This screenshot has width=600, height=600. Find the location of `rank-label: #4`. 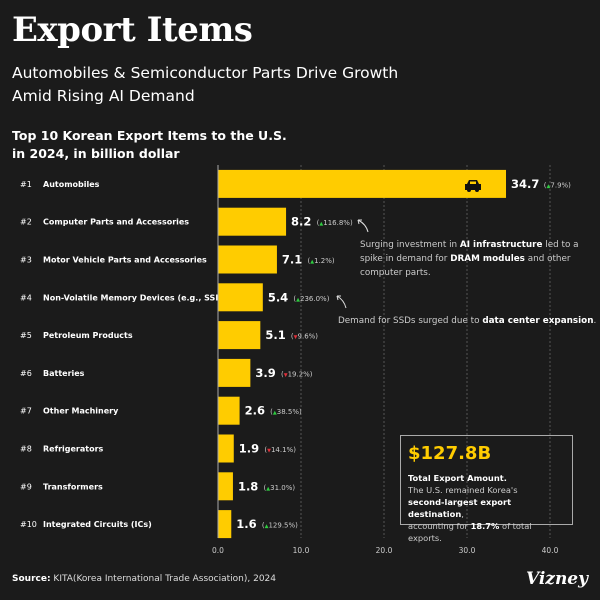

rank-label: #4 is located at coordinates (26, 297).